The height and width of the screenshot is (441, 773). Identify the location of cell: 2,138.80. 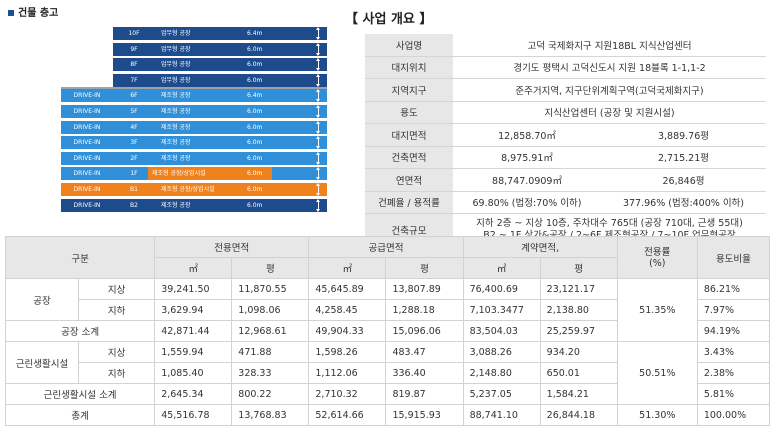
(578, 310).